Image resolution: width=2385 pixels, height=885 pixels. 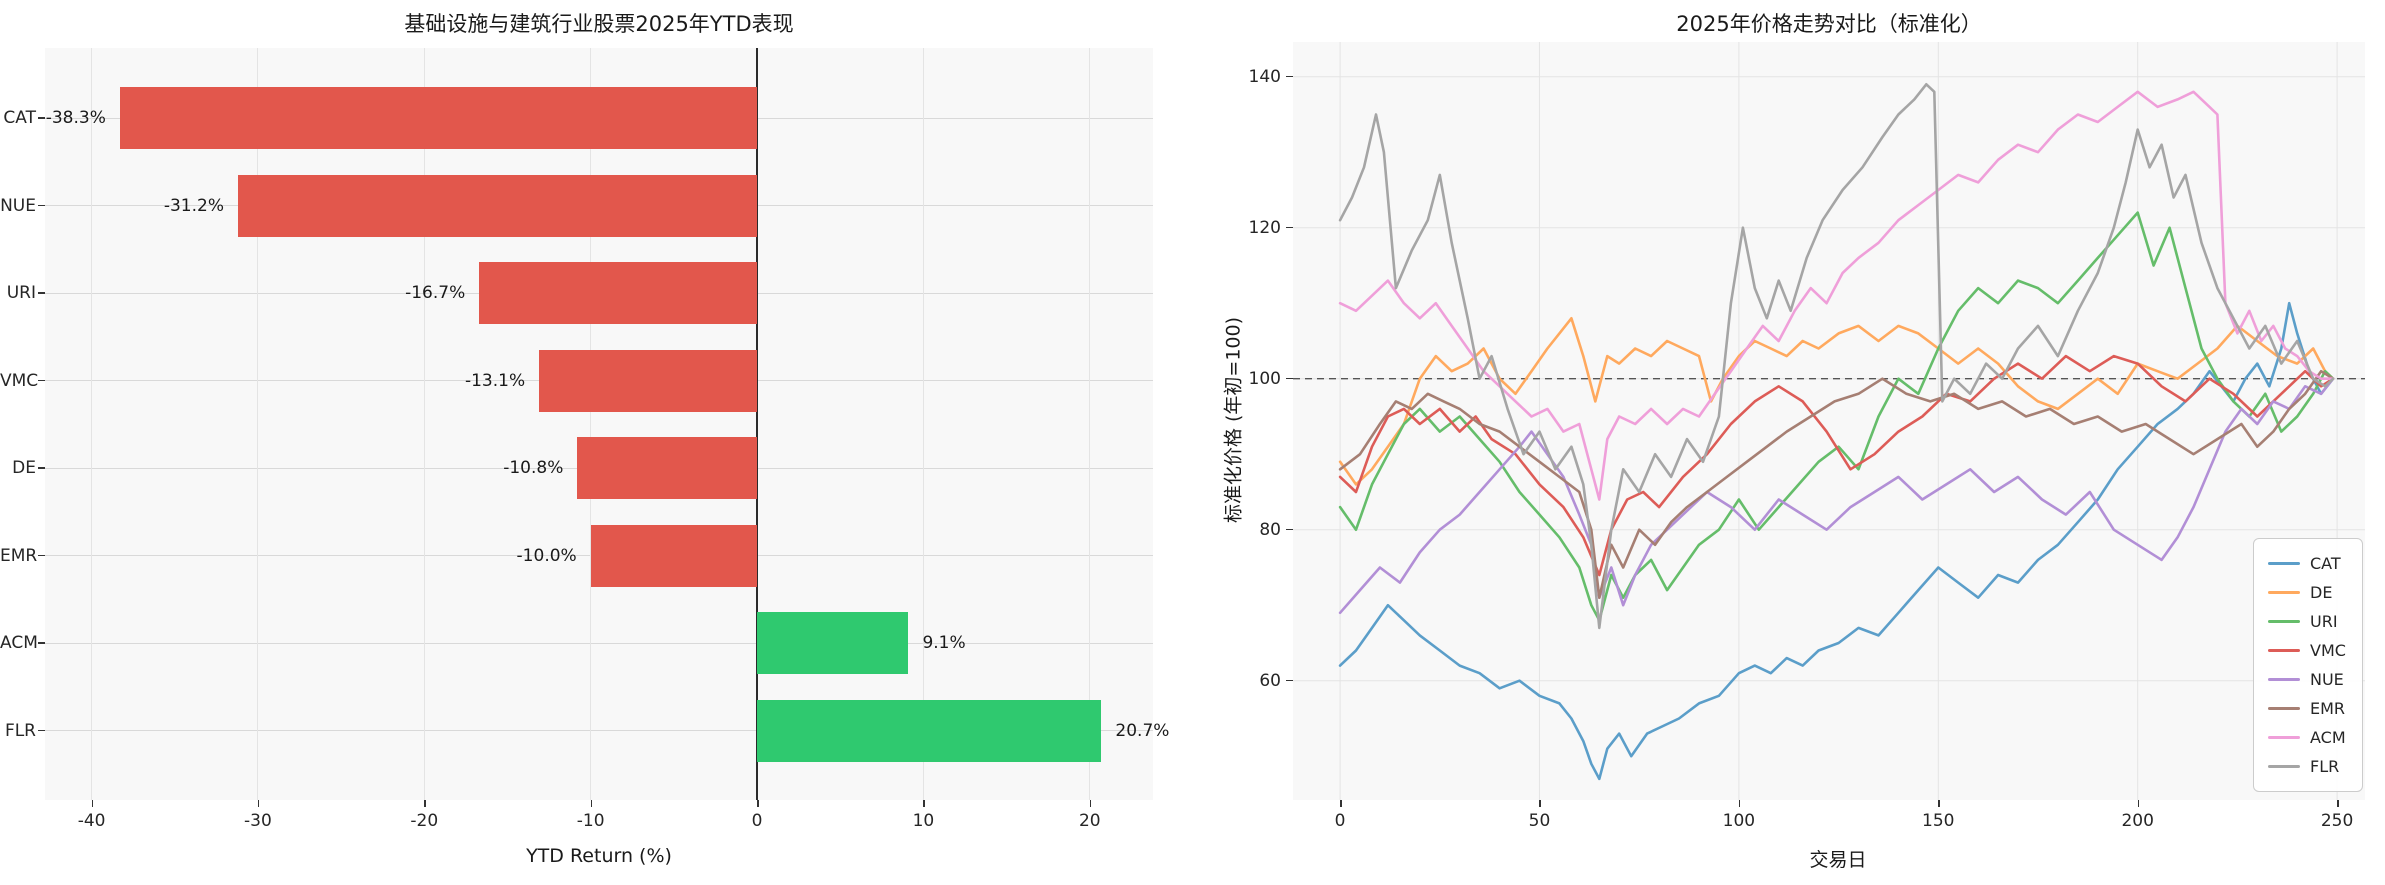 I want to click on legend-item-acm: ACM, so click(x=2308, y=737).